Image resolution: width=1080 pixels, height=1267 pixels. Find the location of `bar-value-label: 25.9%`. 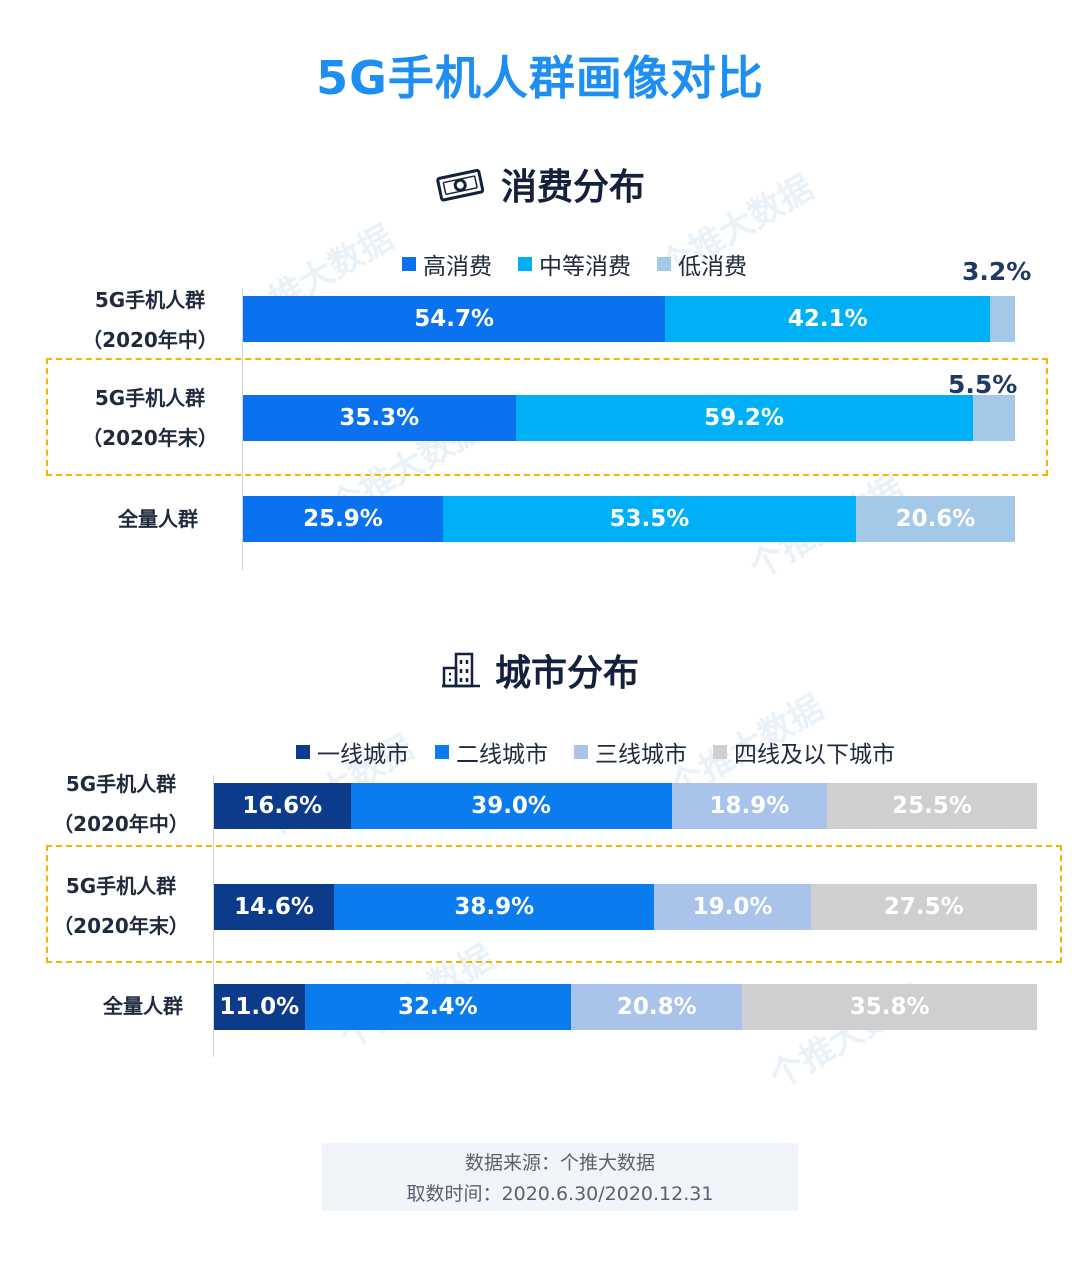

bar-value-label: 25.9% is located at coordinates (343, 519).